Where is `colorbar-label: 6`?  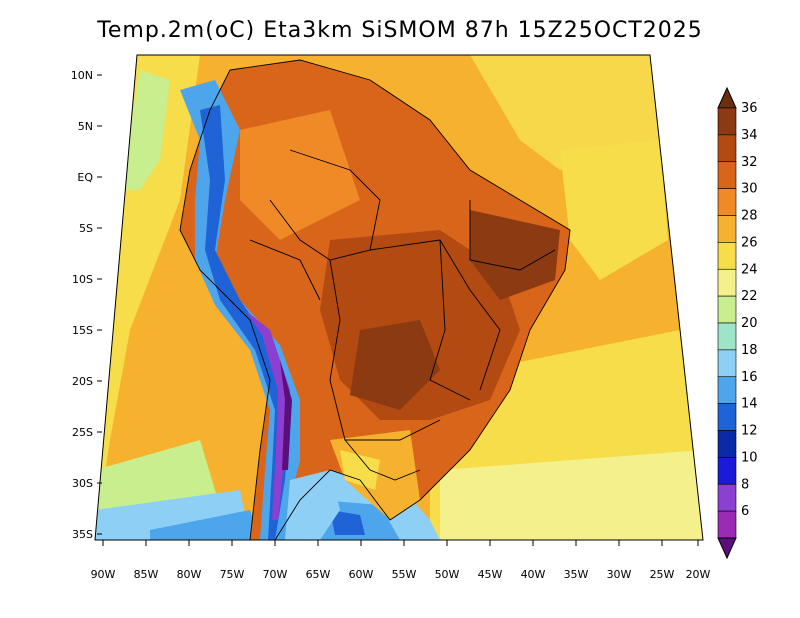
colorbar-label: 6 is located at coordinates (745, 511).